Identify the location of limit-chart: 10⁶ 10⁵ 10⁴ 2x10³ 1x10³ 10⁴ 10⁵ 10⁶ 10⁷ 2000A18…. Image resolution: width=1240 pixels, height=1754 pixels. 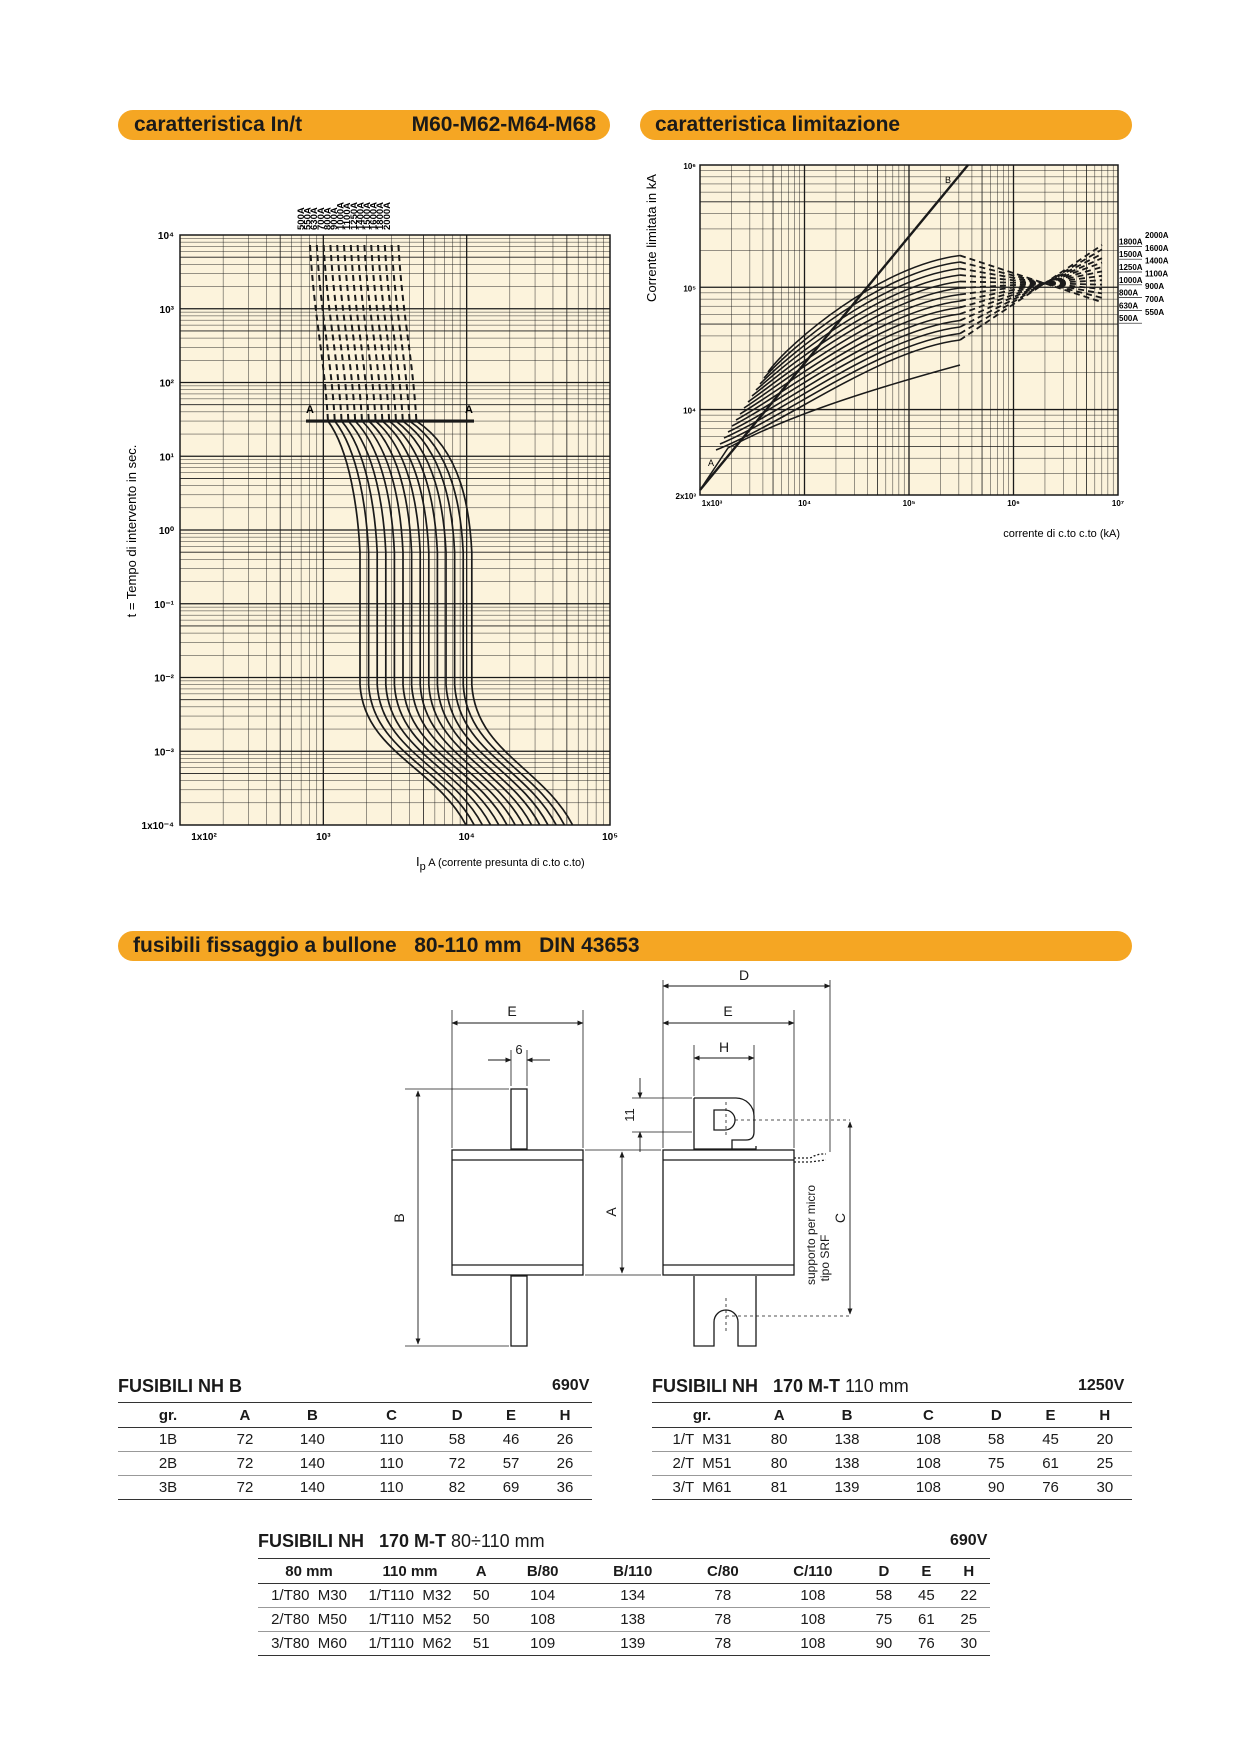
(906, 351).